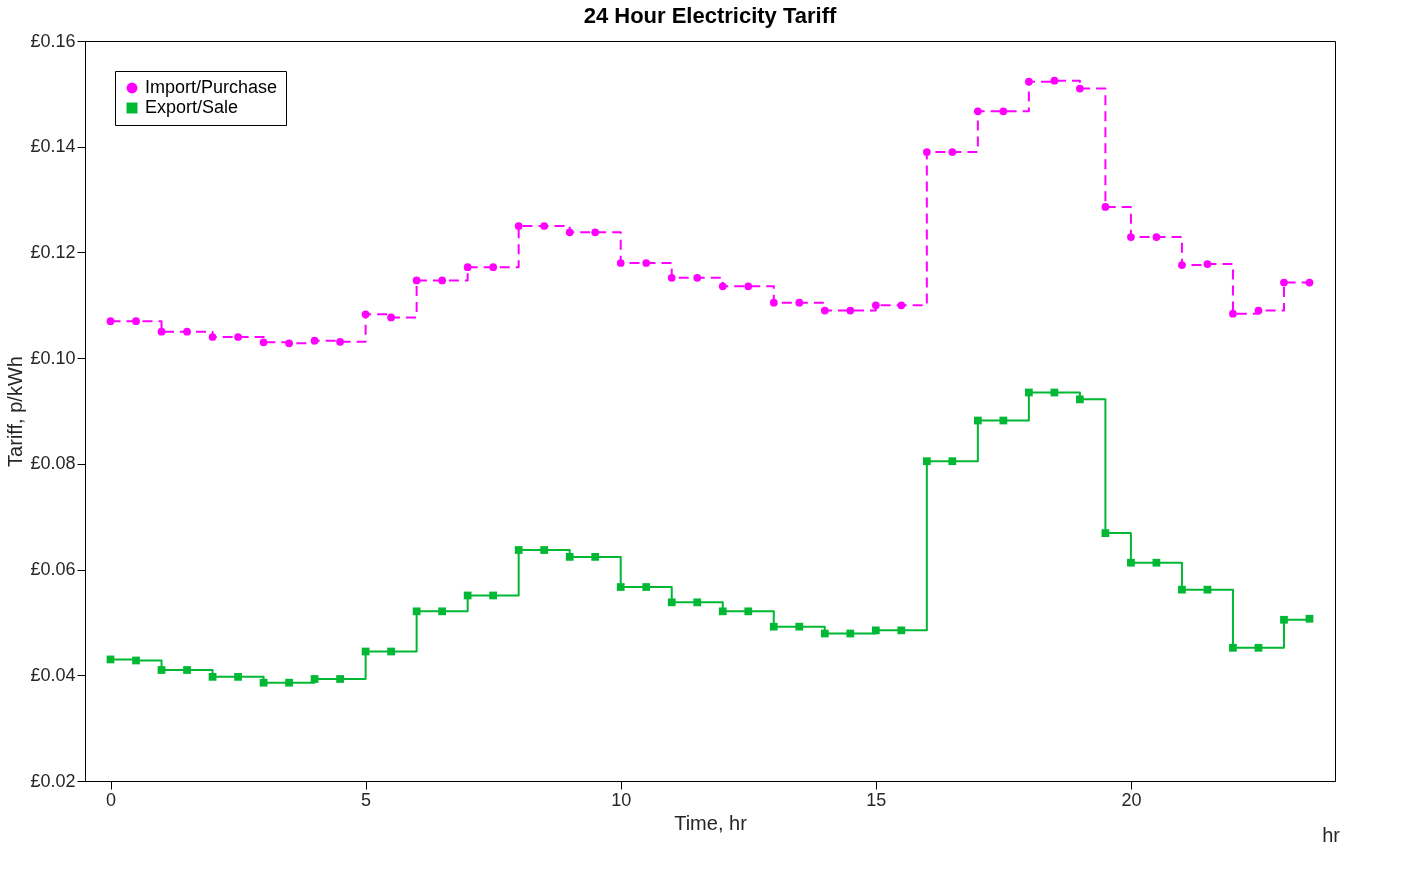 The width and height of the screenshot is (1412, 880). What do you see at coordinates (876, 799) in the screenshot?
I see `x-tick-label: 15` at bounding box center [876, 799].